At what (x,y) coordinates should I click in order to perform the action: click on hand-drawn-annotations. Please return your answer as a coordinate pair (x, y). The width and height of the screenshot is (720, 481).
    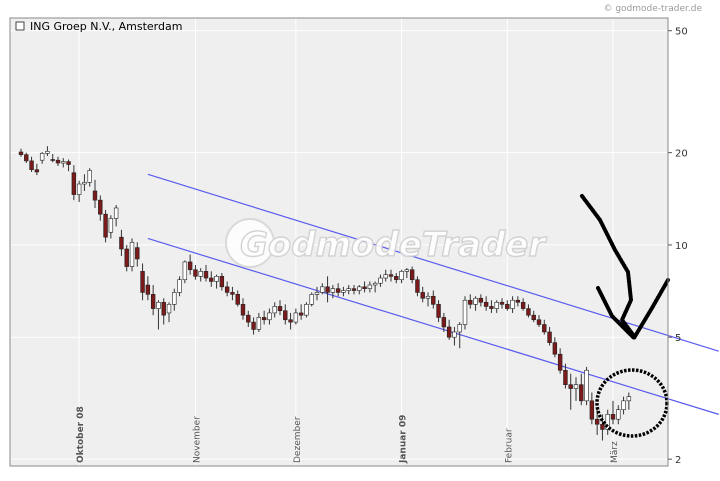
    Looking at the image, I should click on (625, 316).